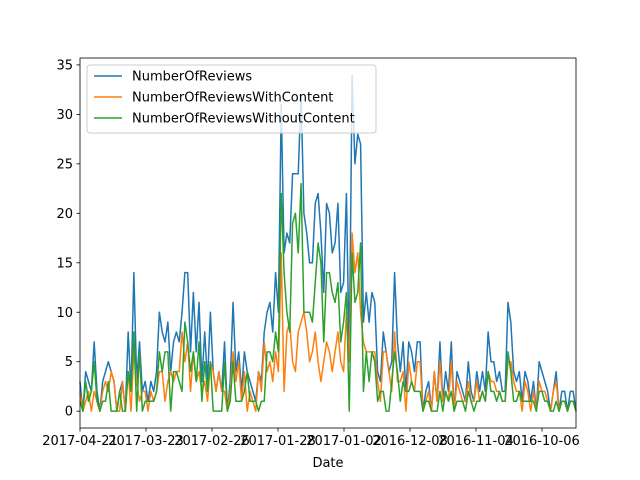 The width and height of the screenshot is (640, 480). I want to click on x-tick-label: 2017-01-02, so click(344, 441).